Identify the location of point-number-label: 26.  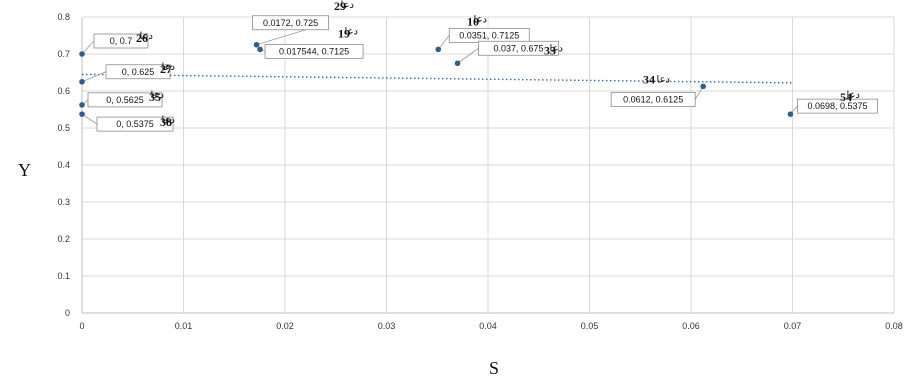
(142, 38).